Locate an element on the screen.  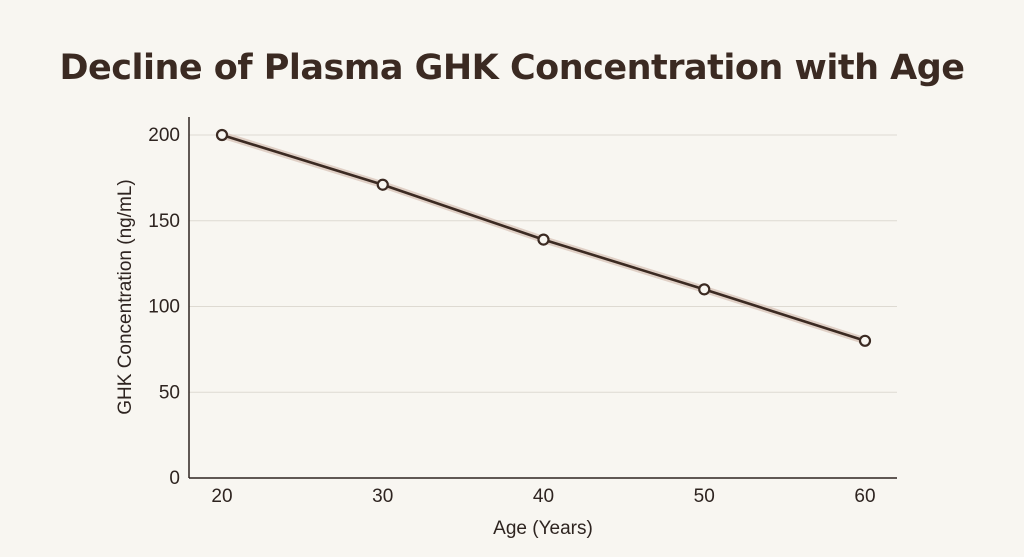
y-tick-label: 50 is located at coordinates (169, 392).